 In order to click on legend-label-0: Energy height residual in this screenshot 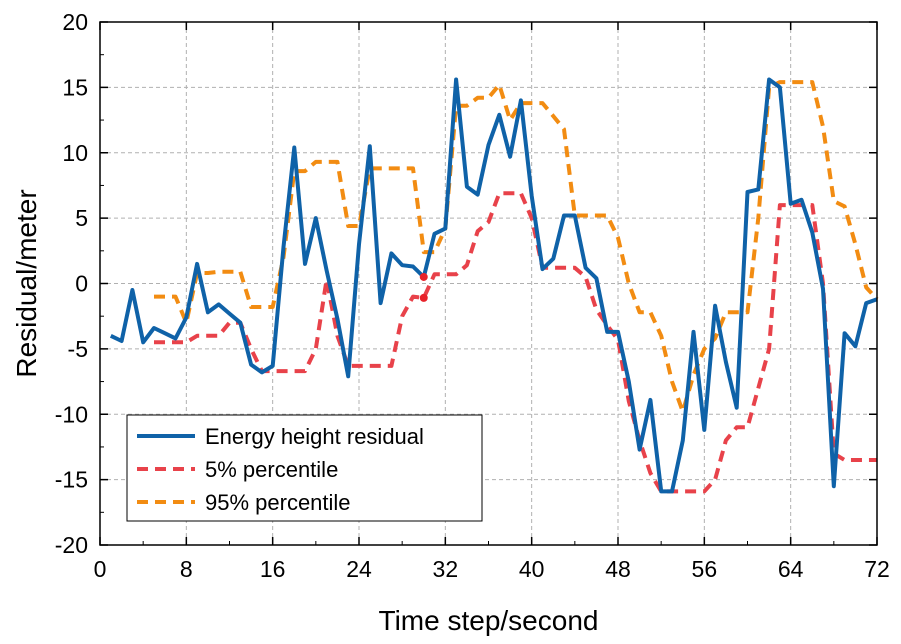, I will do `click(314, 436)`.